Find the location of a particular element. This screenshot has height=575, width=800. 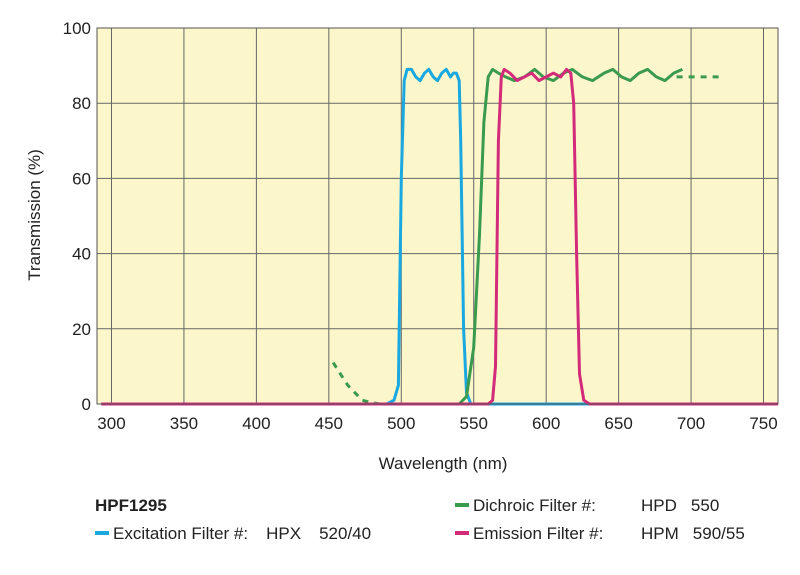

legend-item-dichroic: Dichroic Filter #: HPD 550 is located at coordinates (587, 506).